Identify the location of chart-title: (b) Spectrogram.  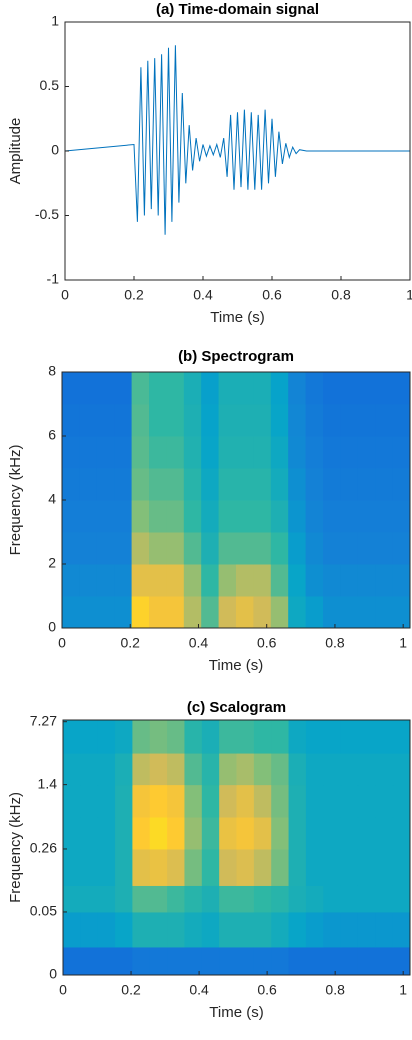
(236, 356).